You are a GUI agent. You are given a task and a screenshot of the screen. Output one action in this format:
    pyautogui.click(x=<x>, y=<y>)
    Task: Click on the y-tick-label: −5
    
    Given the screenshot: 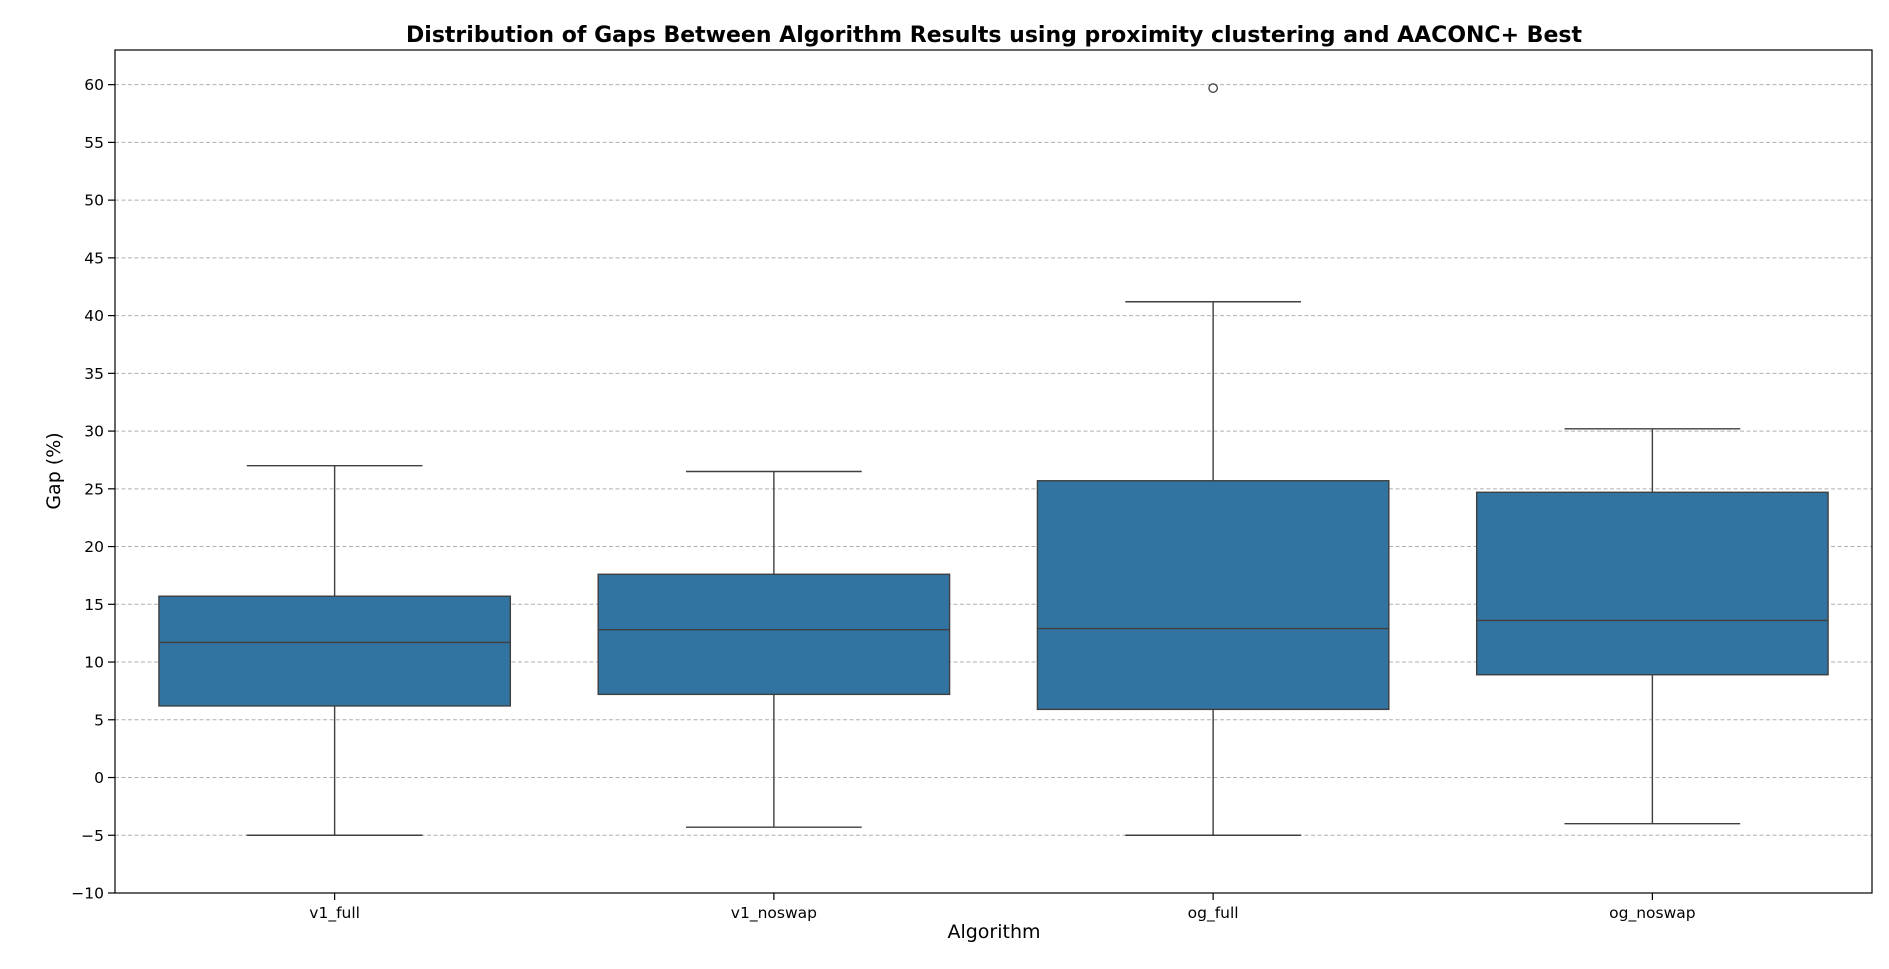 What is the action you would take?
    pyautogui.click(x=92, y=836)
    